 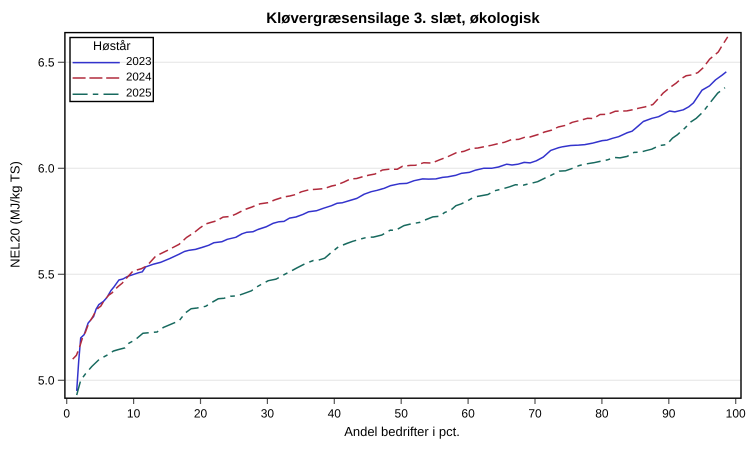 What do you see at coordinates (46, 275) in the screenshot?
I see `svg-text: 5.5` at bounding box center [46, 275].